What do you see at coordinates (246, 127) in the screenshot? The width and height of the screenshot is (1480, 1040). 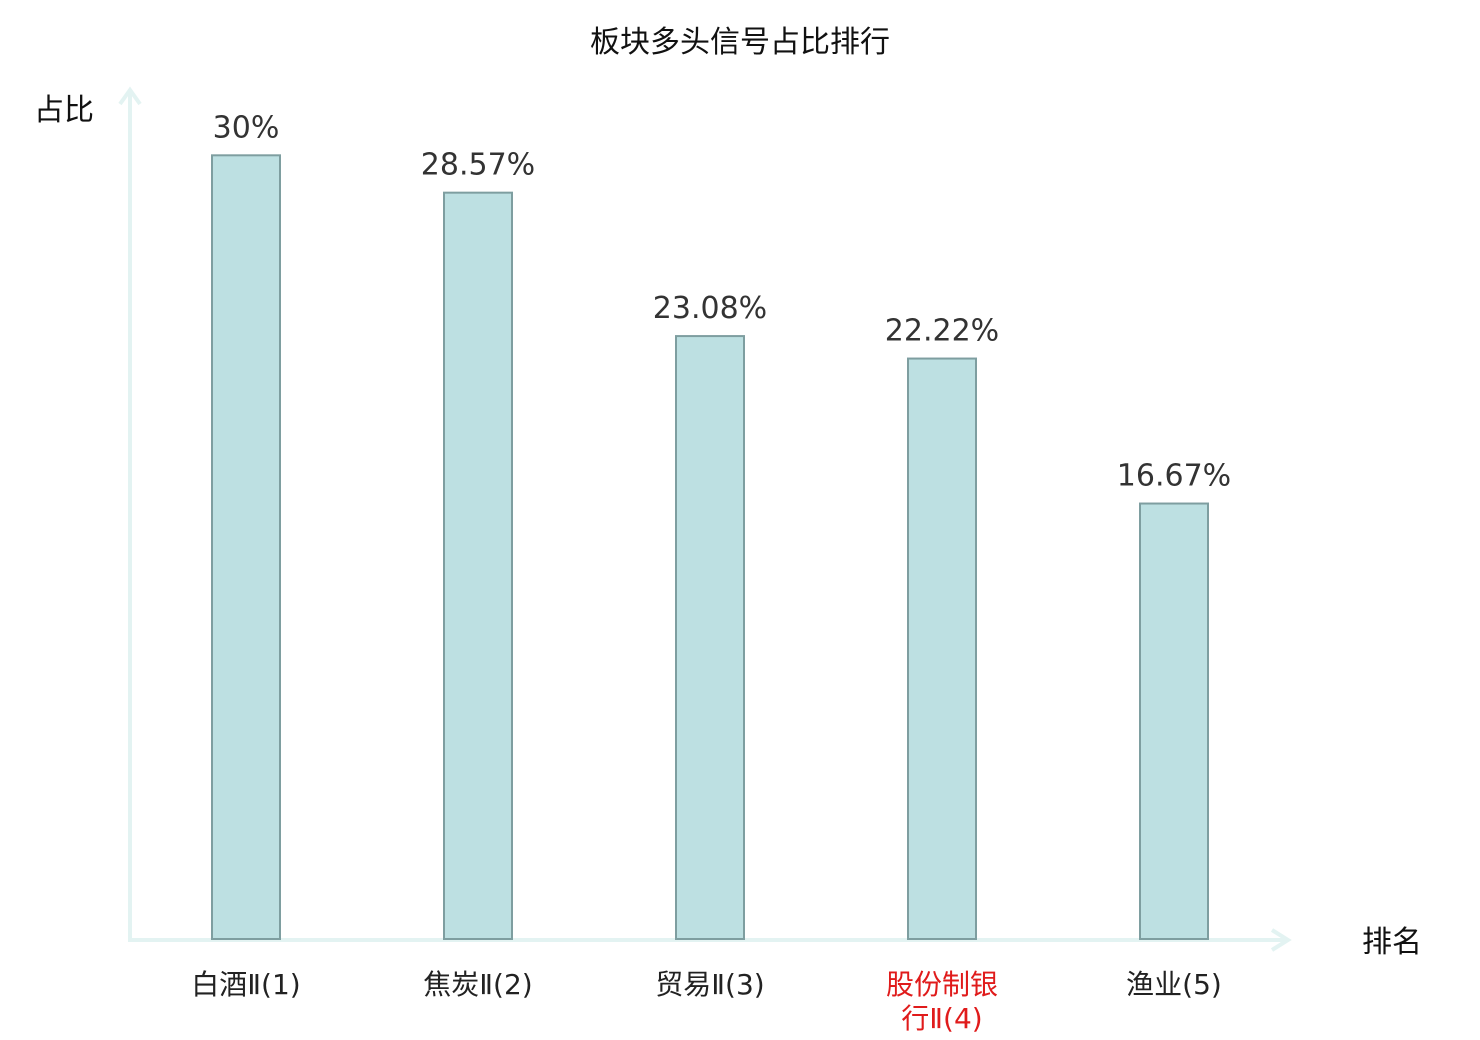 I see `value-label-1: 30%` at bounding box center [246, 127].